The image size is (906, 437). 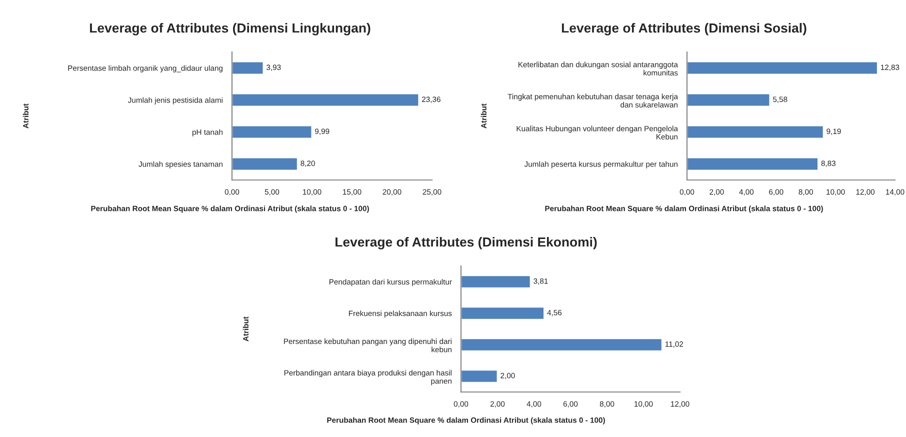 I want to click on chart-title: Leverage of Attributes (Dimensi Lingkungan), so click(x=230, y=29).